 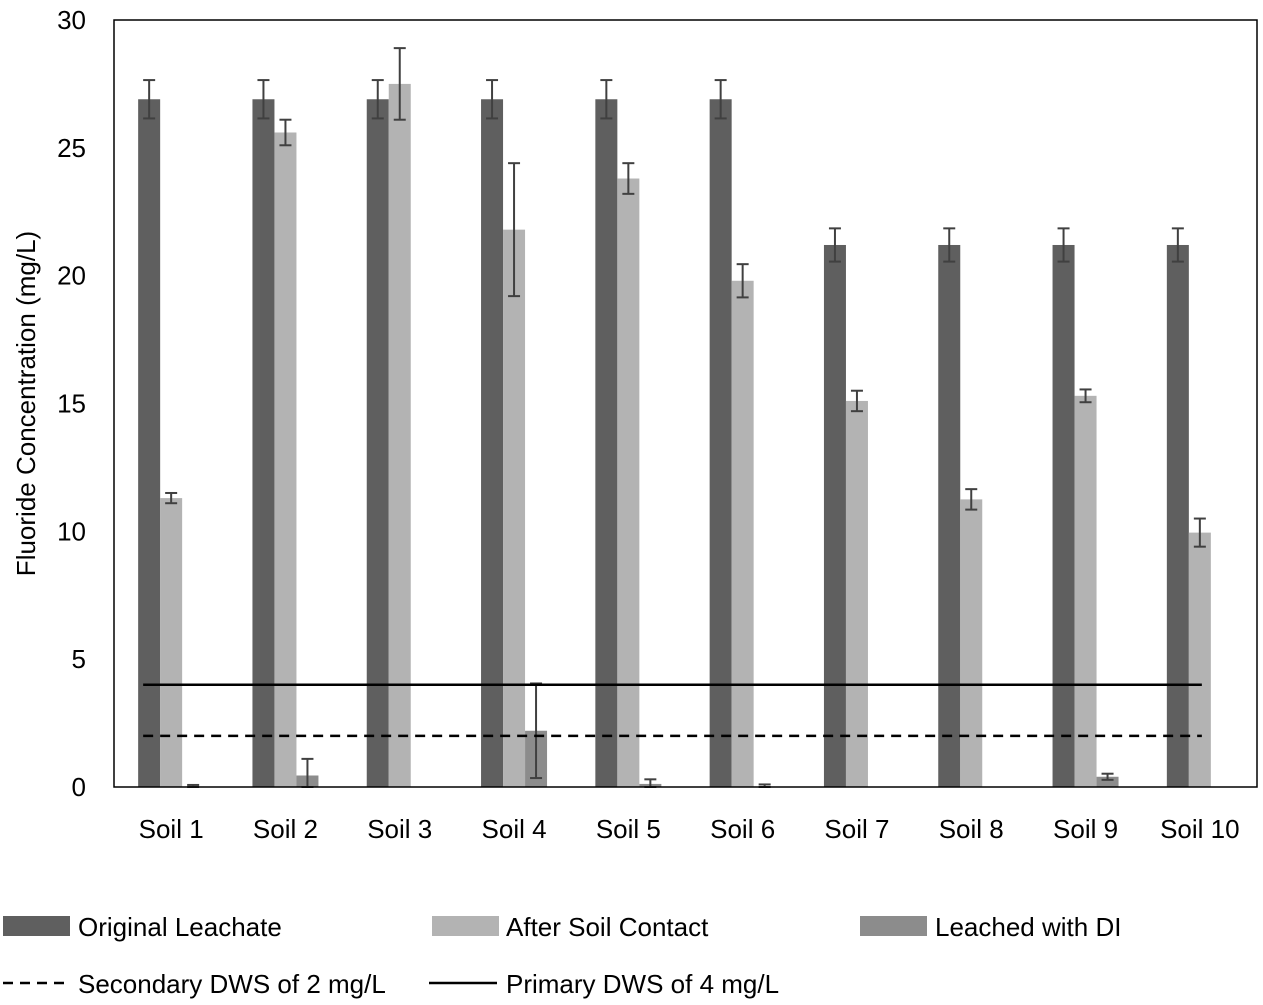 I want to click on y-tick-label: 20, so click(x=71, y=276).